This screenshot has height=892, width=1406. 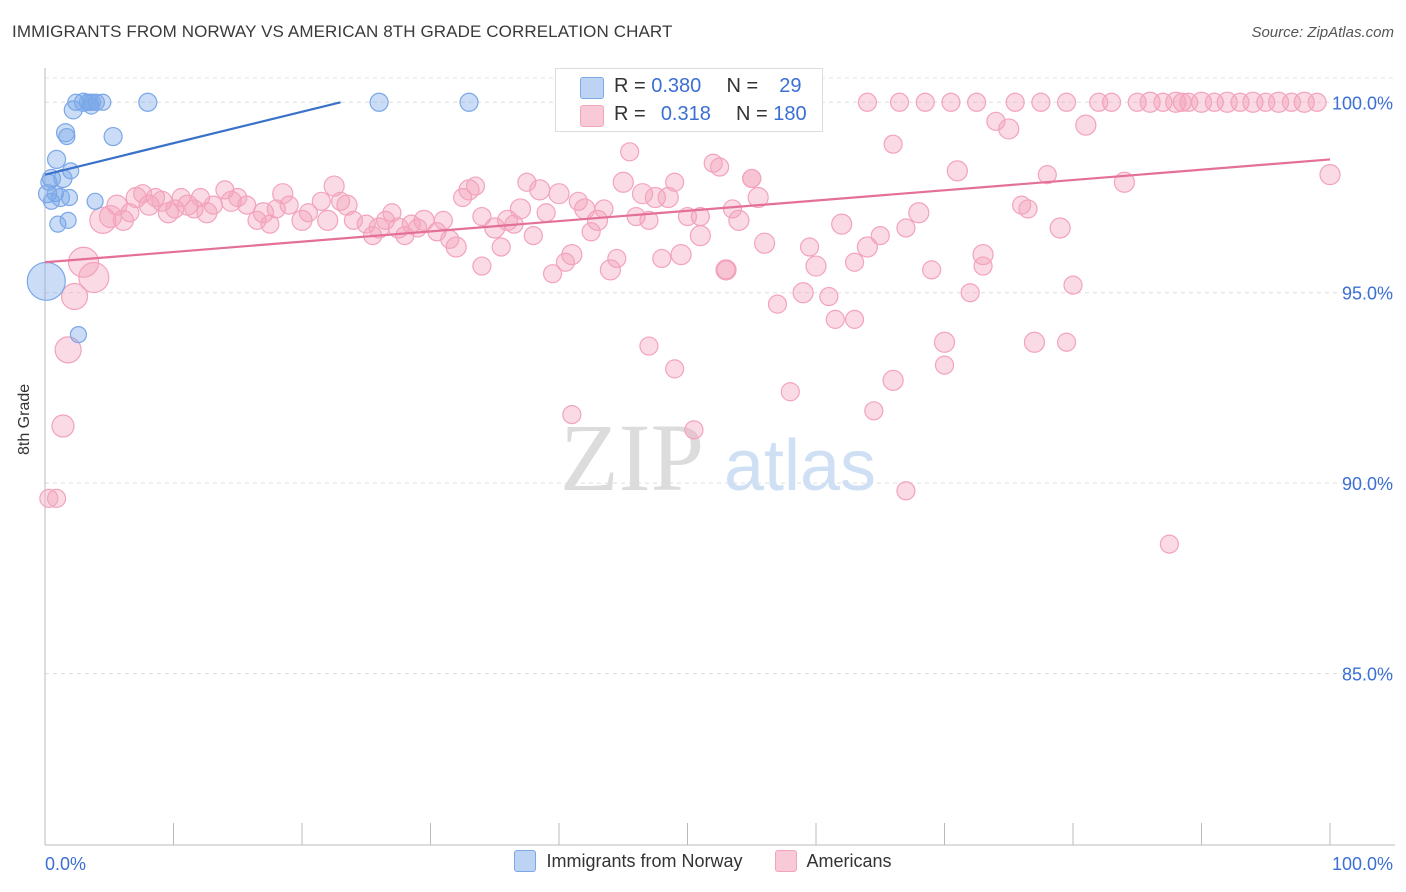 I want to click on legend-swatch-americans, so click(x=785, y=861).